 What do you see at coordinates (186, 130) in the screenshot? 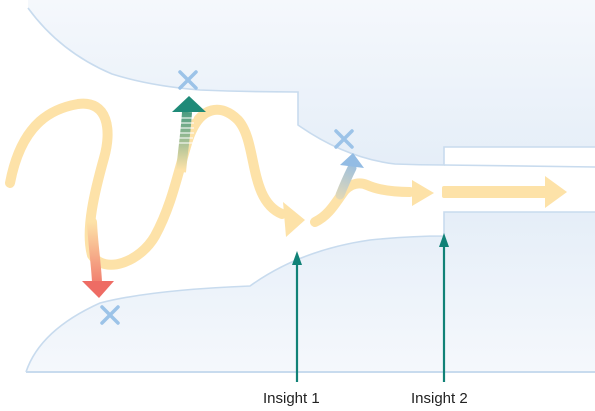
I see `green-stripes` at bounding box center [186, 130].